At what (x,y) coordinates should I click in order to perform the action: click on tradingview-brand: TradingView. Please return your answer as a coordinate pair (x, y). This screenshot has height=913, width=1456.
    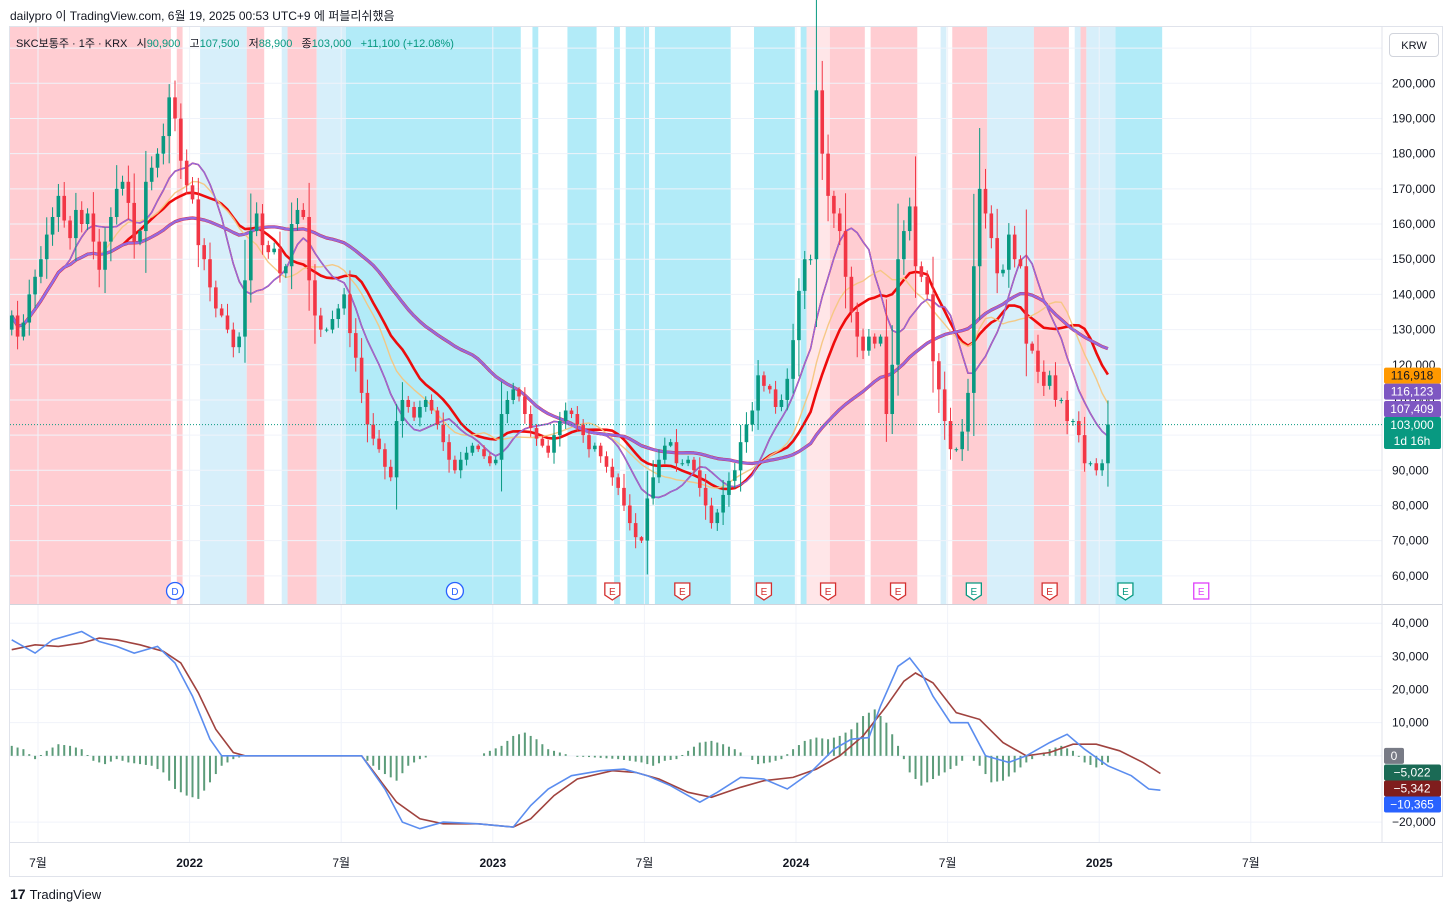
    Looking at the image, I should click on (65, 894).